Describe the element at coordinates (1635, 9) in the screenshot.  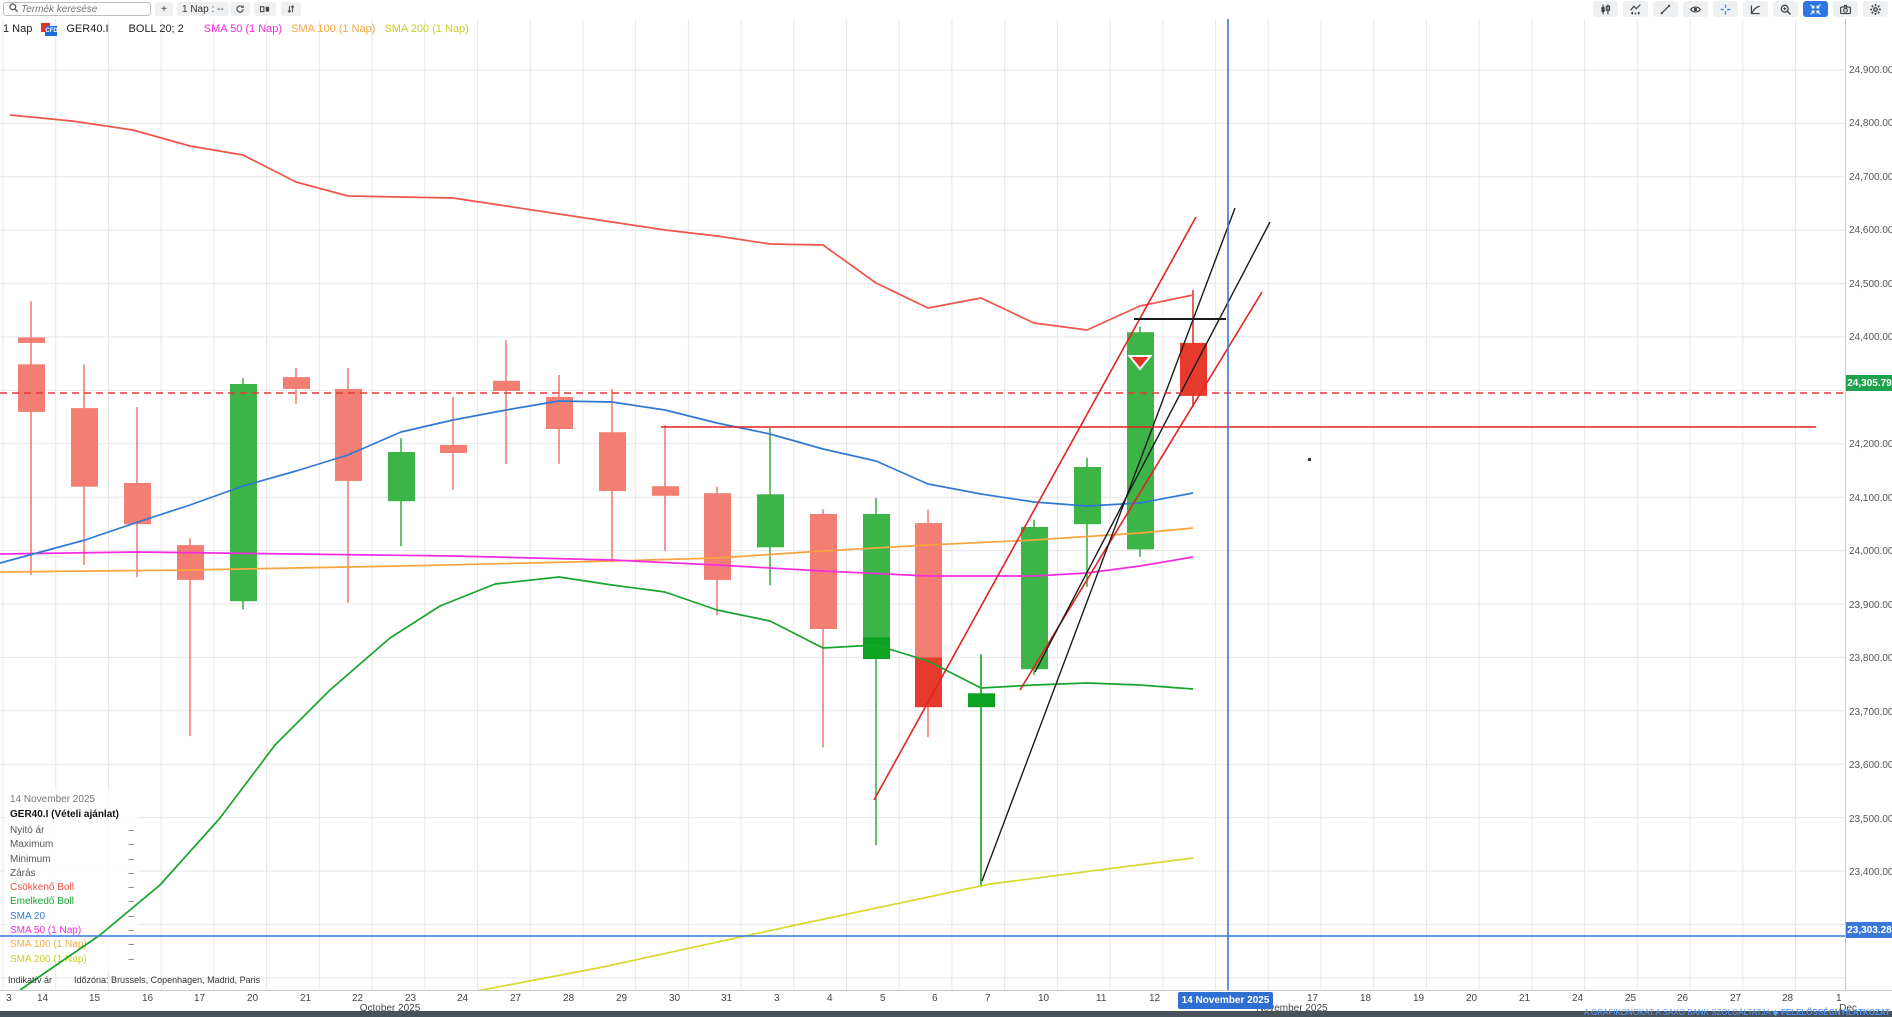
I see `indicator-icon` at that location.